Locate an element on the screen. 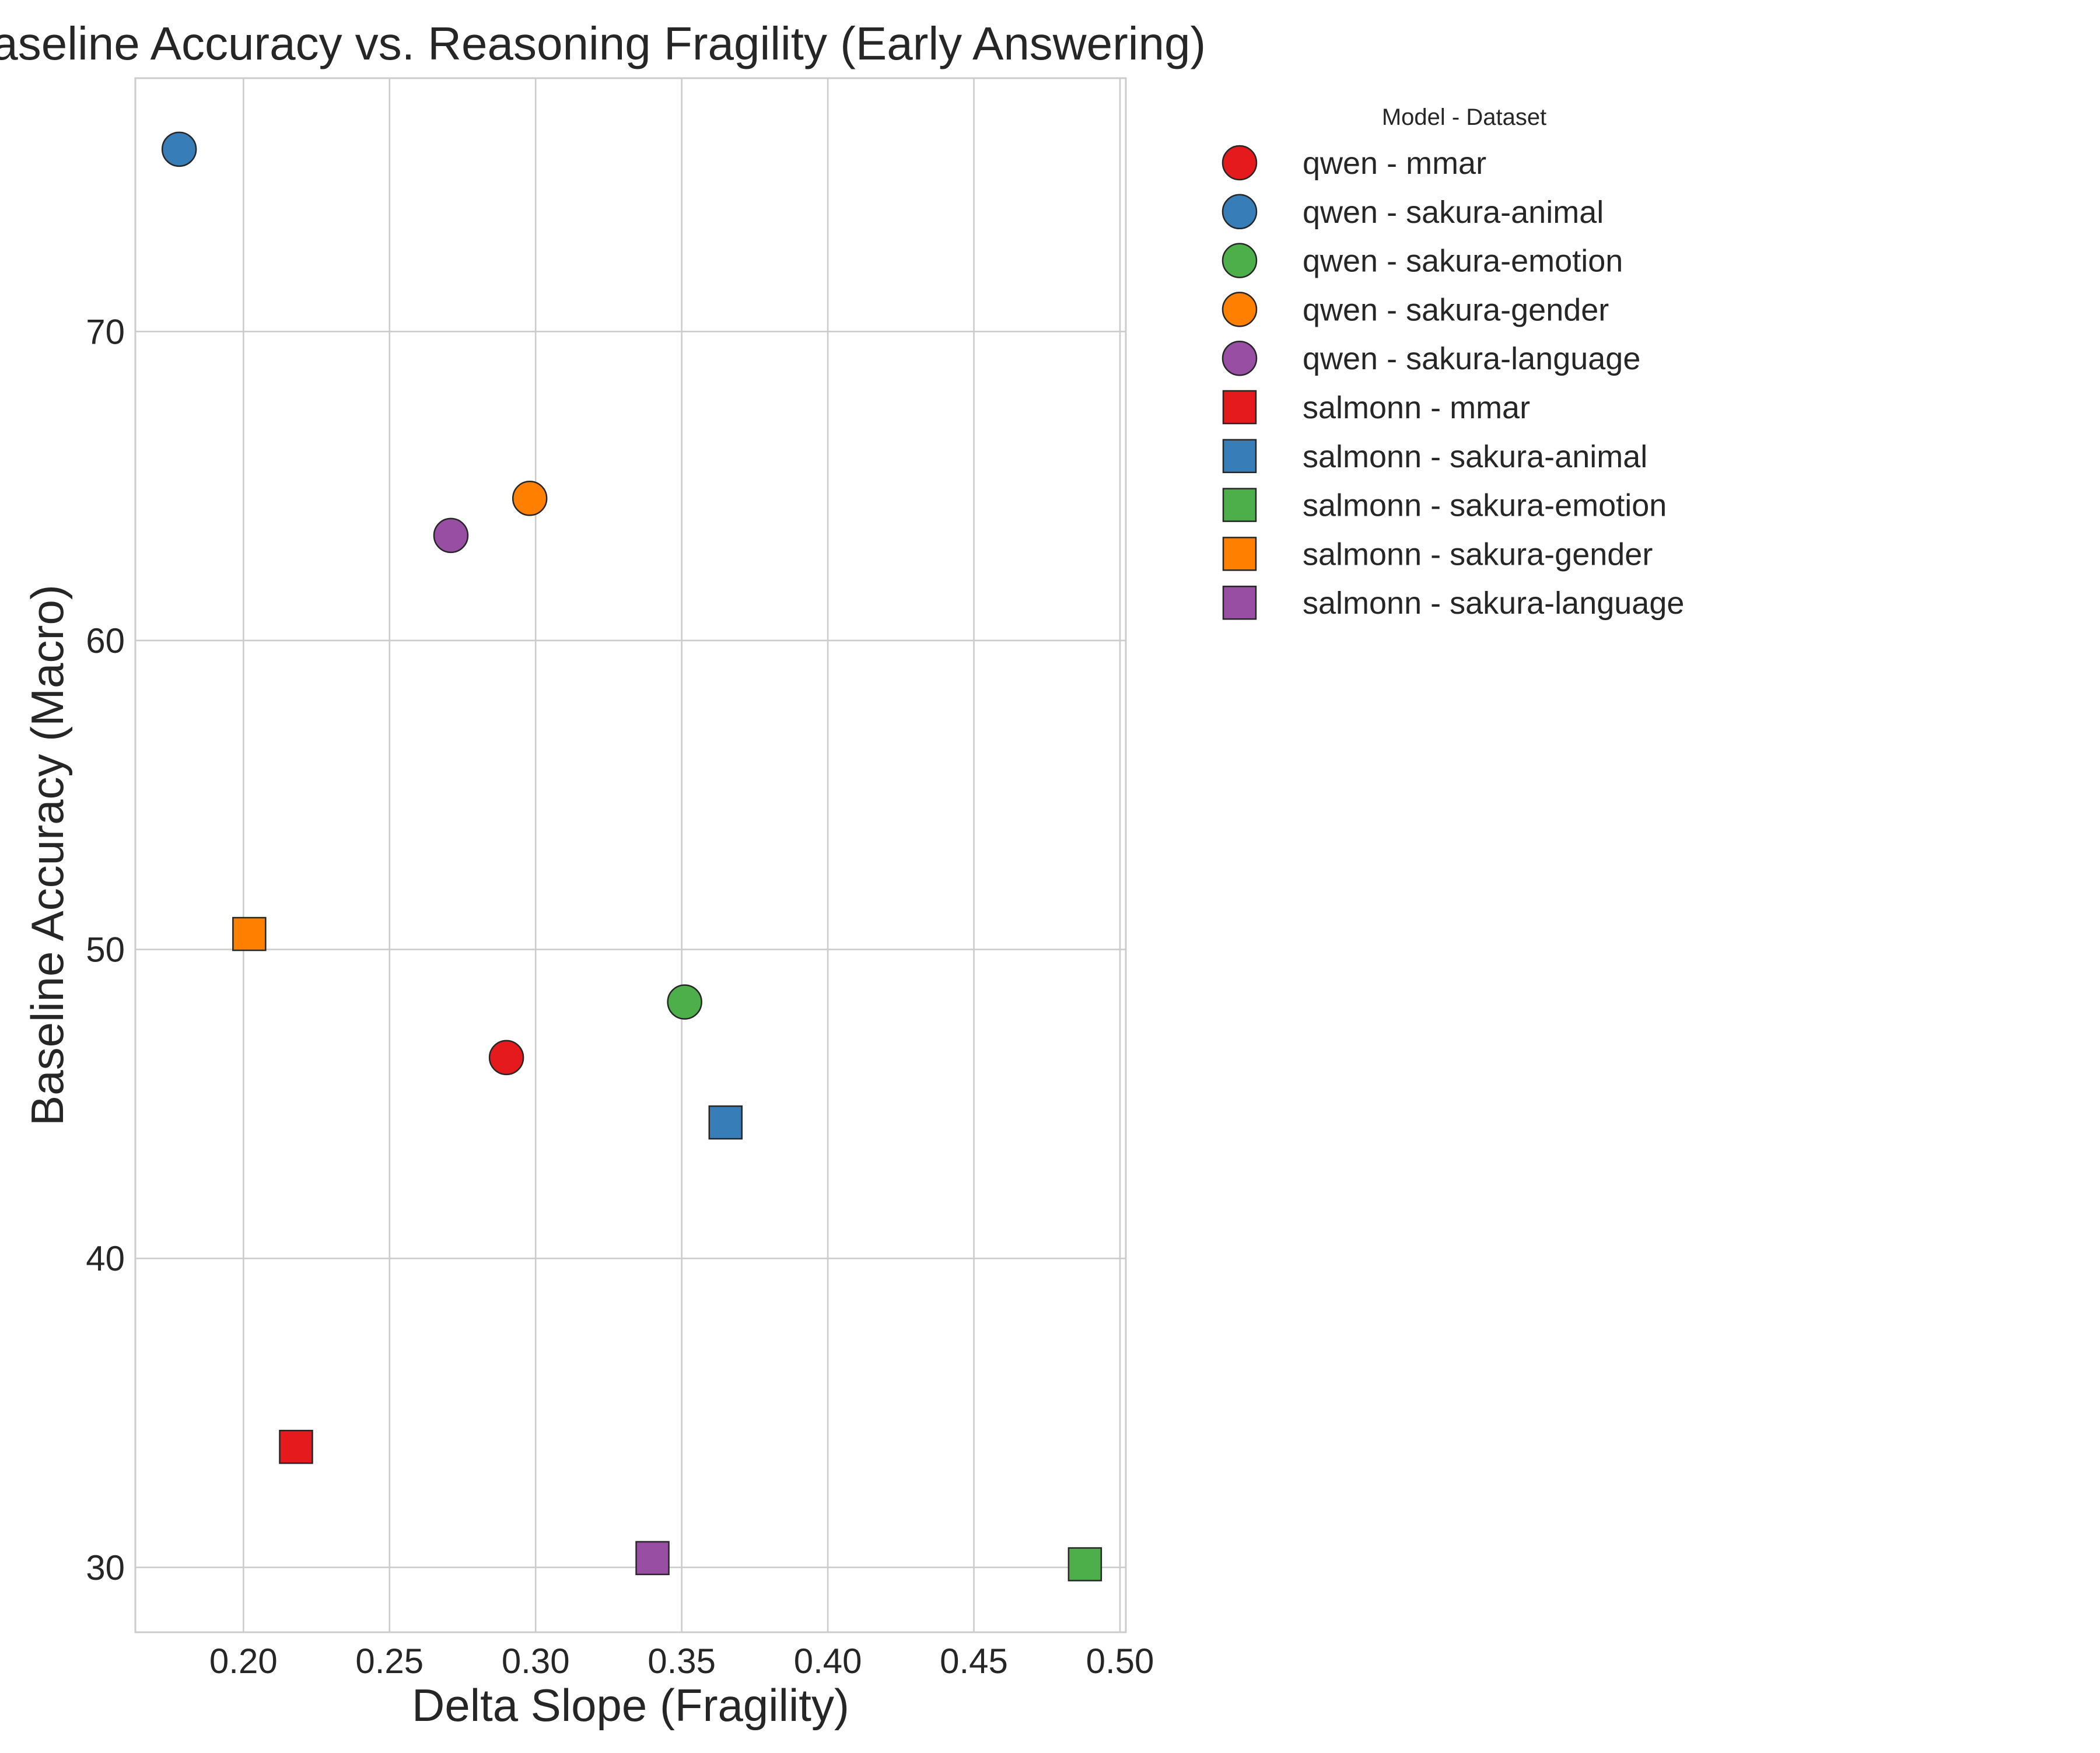 The image size is (2100, 1753). point-qwen-sakura-emotion is located at coordinates (684, 1002).